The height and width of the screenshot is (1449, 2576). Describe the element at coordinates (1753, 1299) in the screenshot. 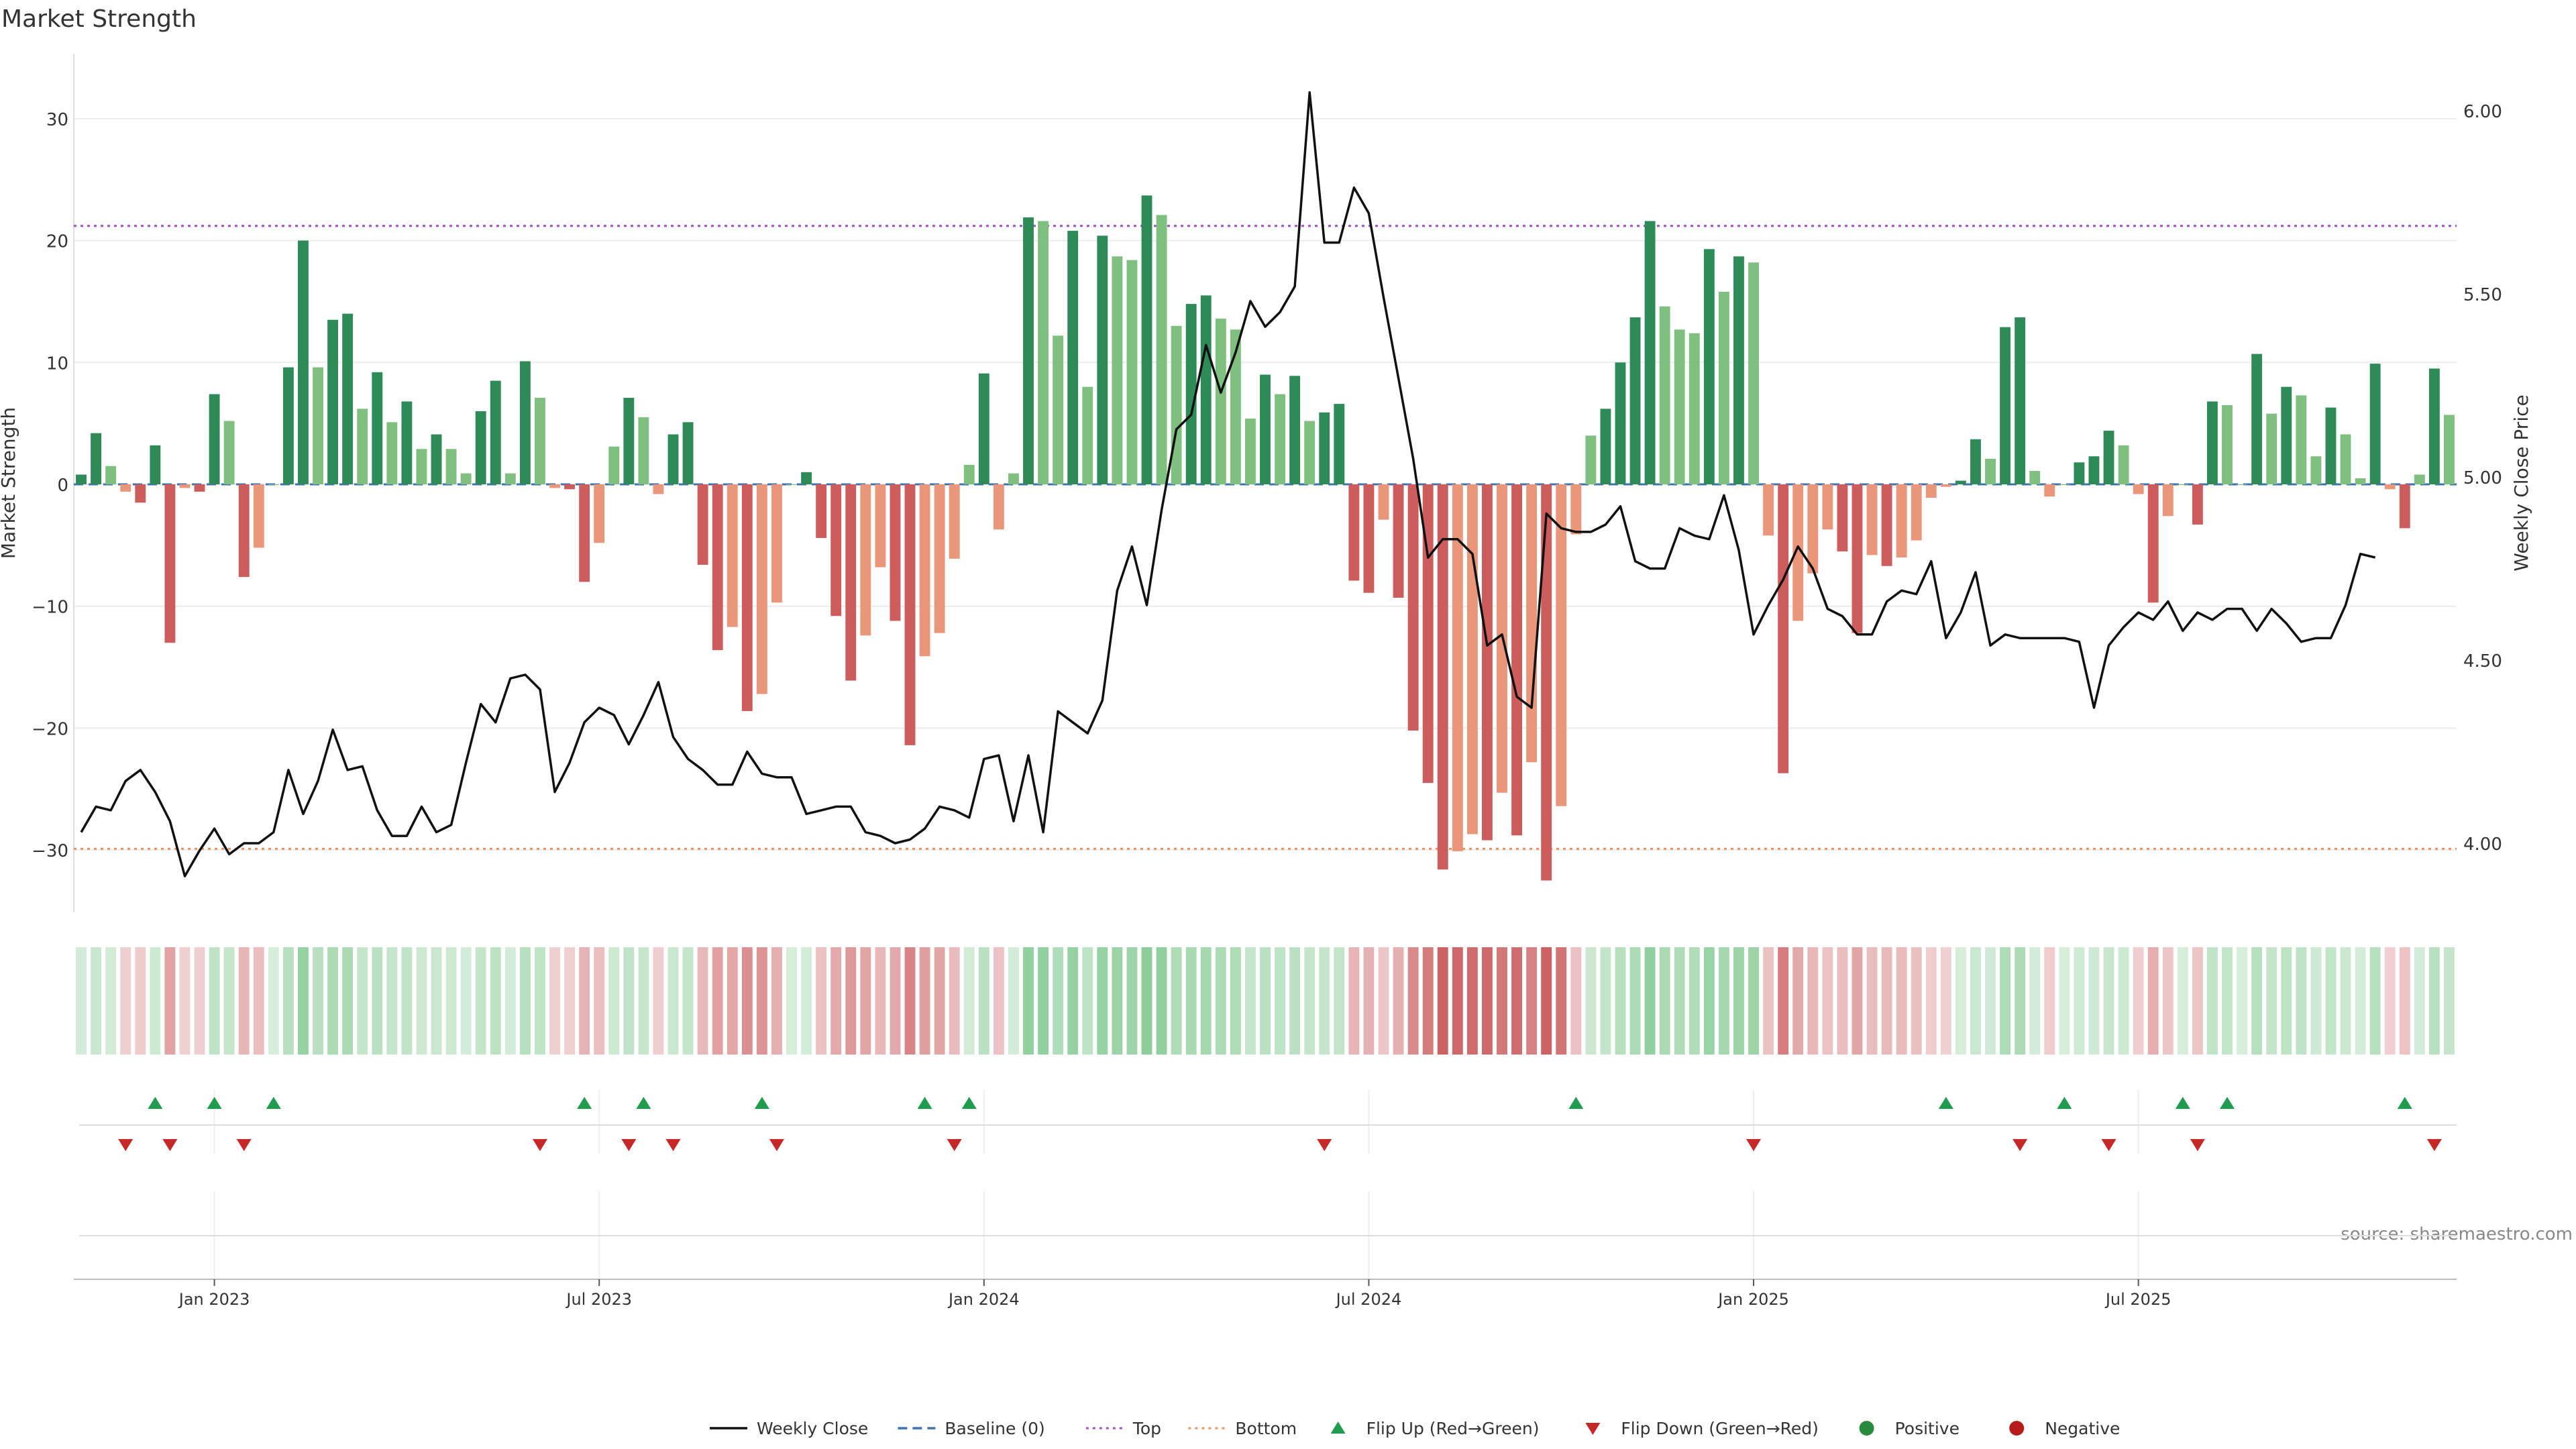

I see `x-tick-label: Jan 2025` at that location.